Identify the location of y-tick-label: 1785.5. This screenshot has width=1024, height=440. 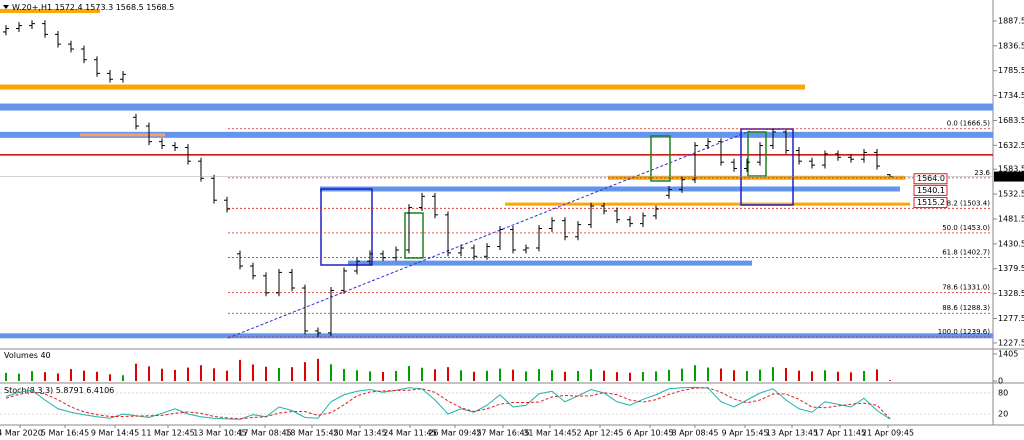
(1011, 70).